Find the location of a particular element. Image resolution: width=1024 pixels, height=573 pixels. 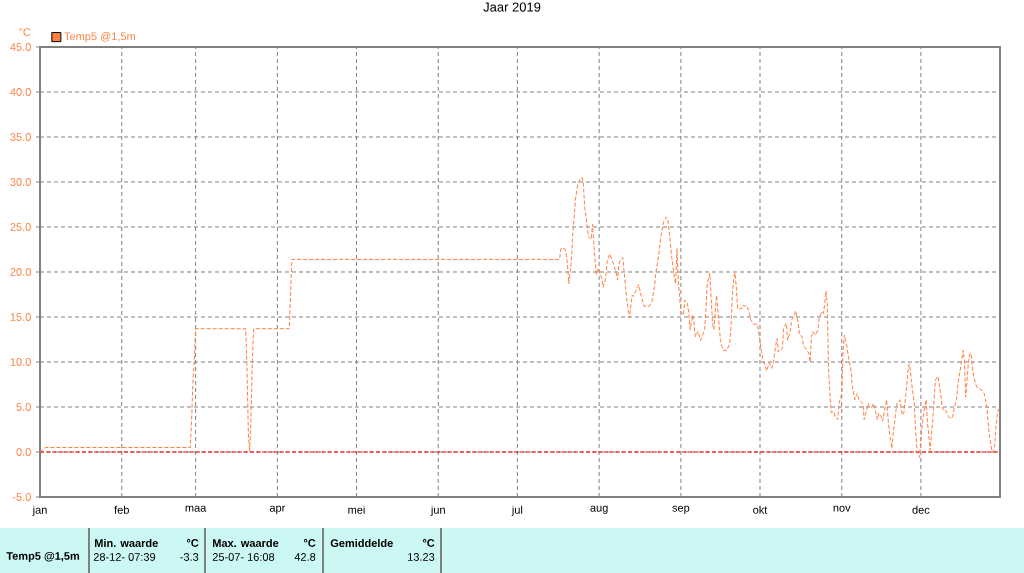

text: 13.23 is located at coordinates (421, 557).